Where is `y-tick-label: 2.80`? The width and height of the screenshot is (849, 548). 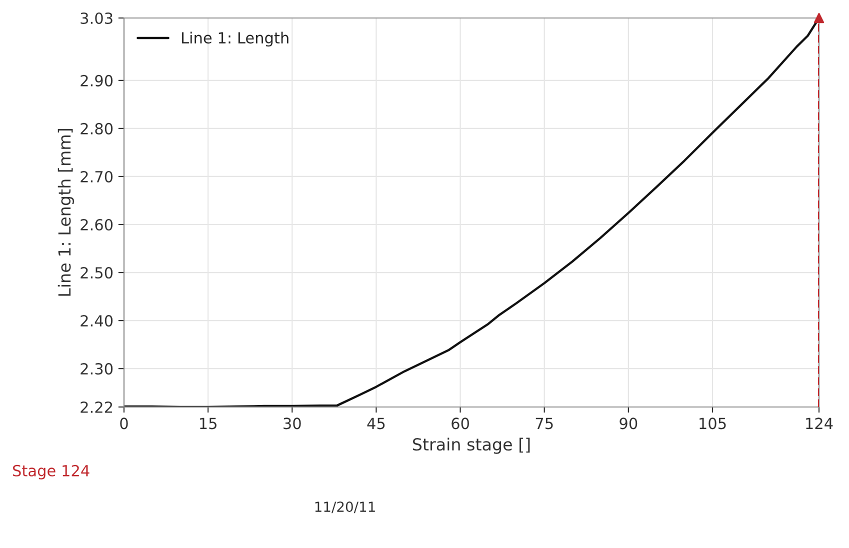 y-tick-label: 2.80 is located at coordinates (96, 128).